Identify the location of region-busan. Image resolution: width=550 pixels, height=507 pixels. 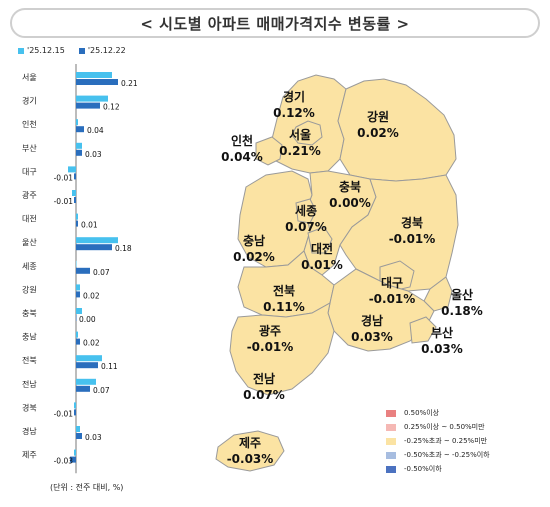
(423, 330).